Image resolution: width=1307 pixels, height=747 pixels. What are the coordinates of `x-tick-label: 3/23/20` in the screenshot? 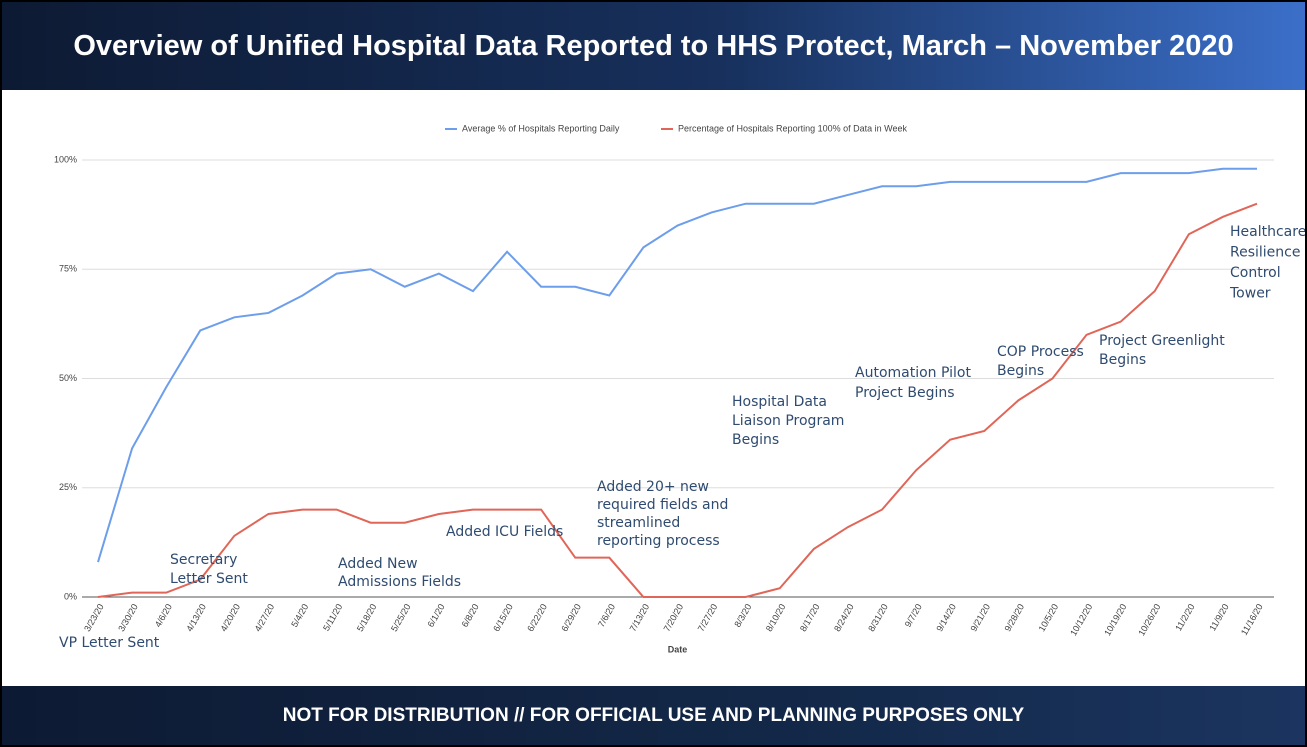 It's located at (94, 617).